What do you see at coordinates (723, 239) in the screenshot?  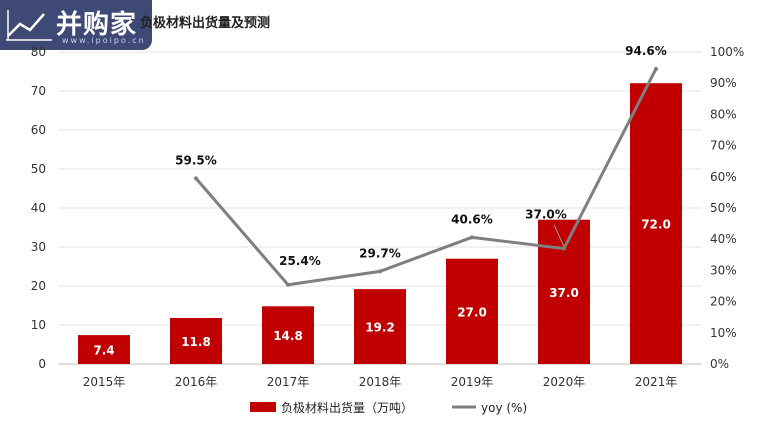 I see `y-right-tick-label: 40%` at bounding box center [723, 239].